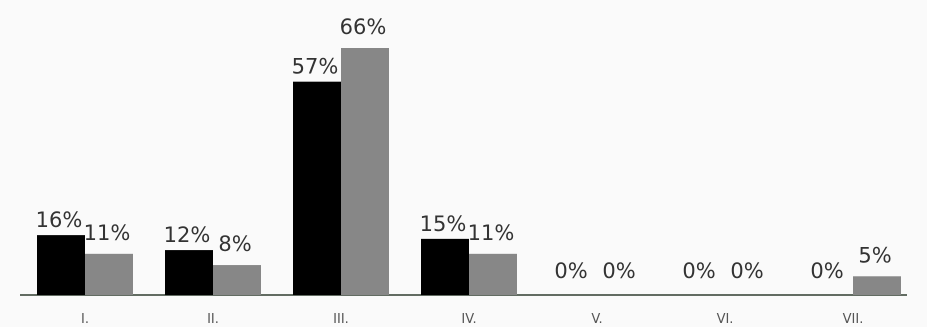 The width and height of the screenshot is (927, 327). I want to click on data-label-2-series-2: 8%, so click(234, 244).